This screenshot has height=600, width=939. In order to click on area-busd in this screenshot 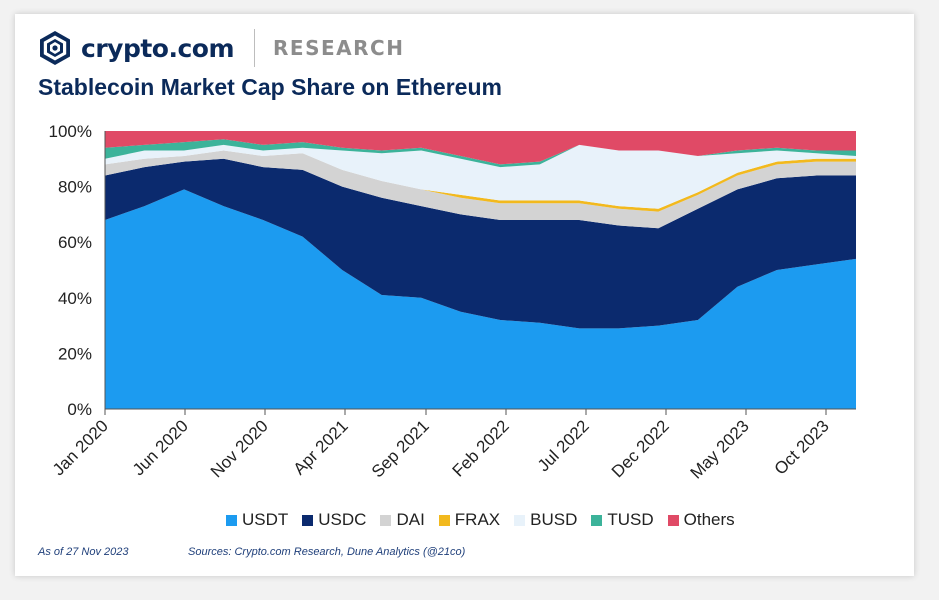, I will do `click(480, 176)`.